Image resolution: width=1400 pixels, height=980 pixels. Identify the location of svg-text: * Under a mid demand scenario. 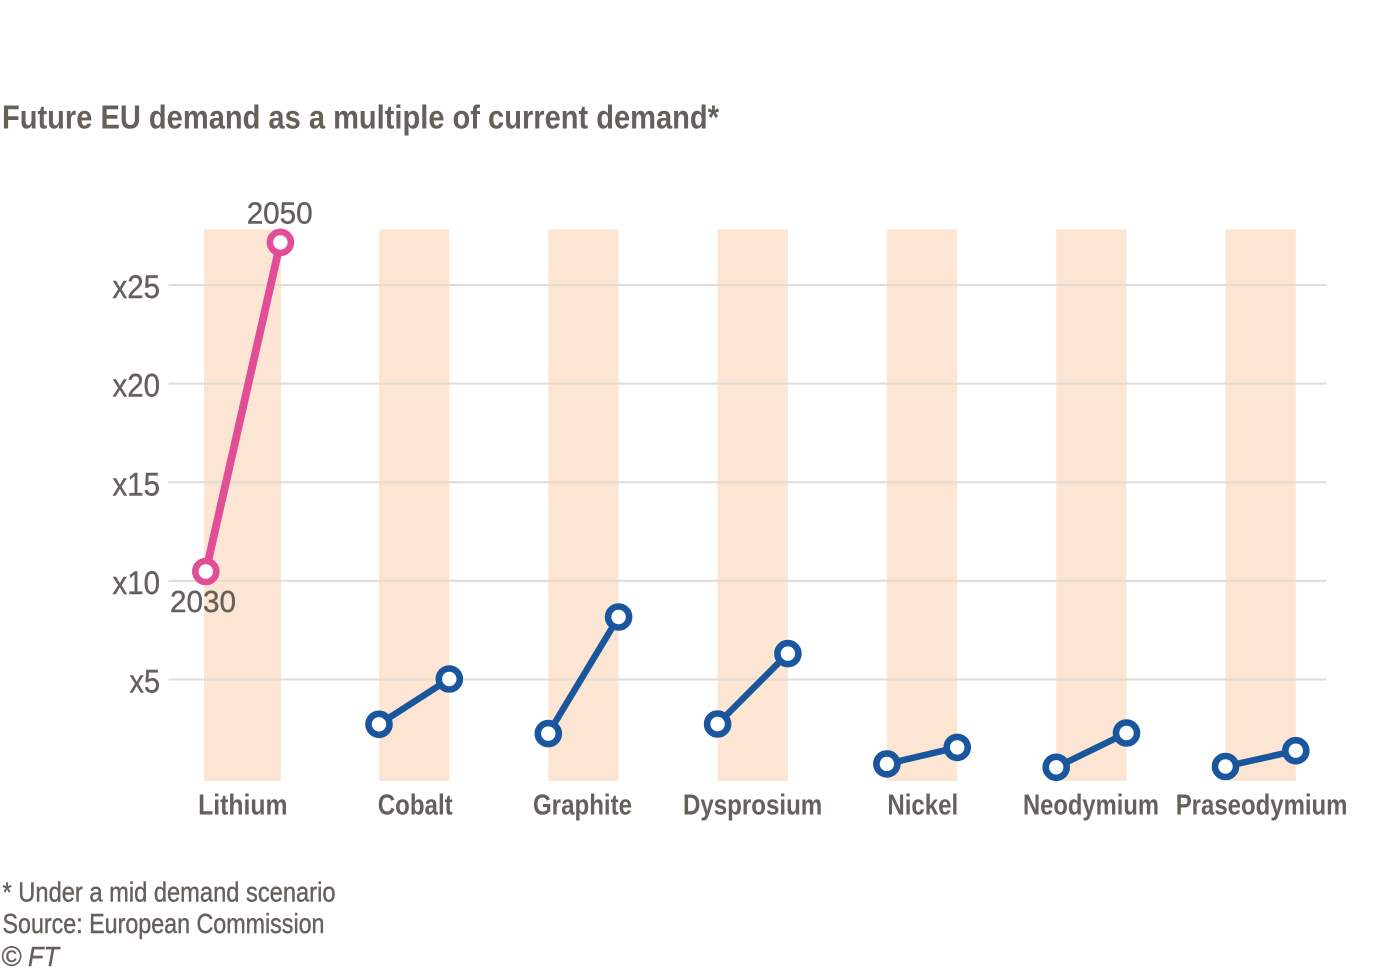
(169, 891).